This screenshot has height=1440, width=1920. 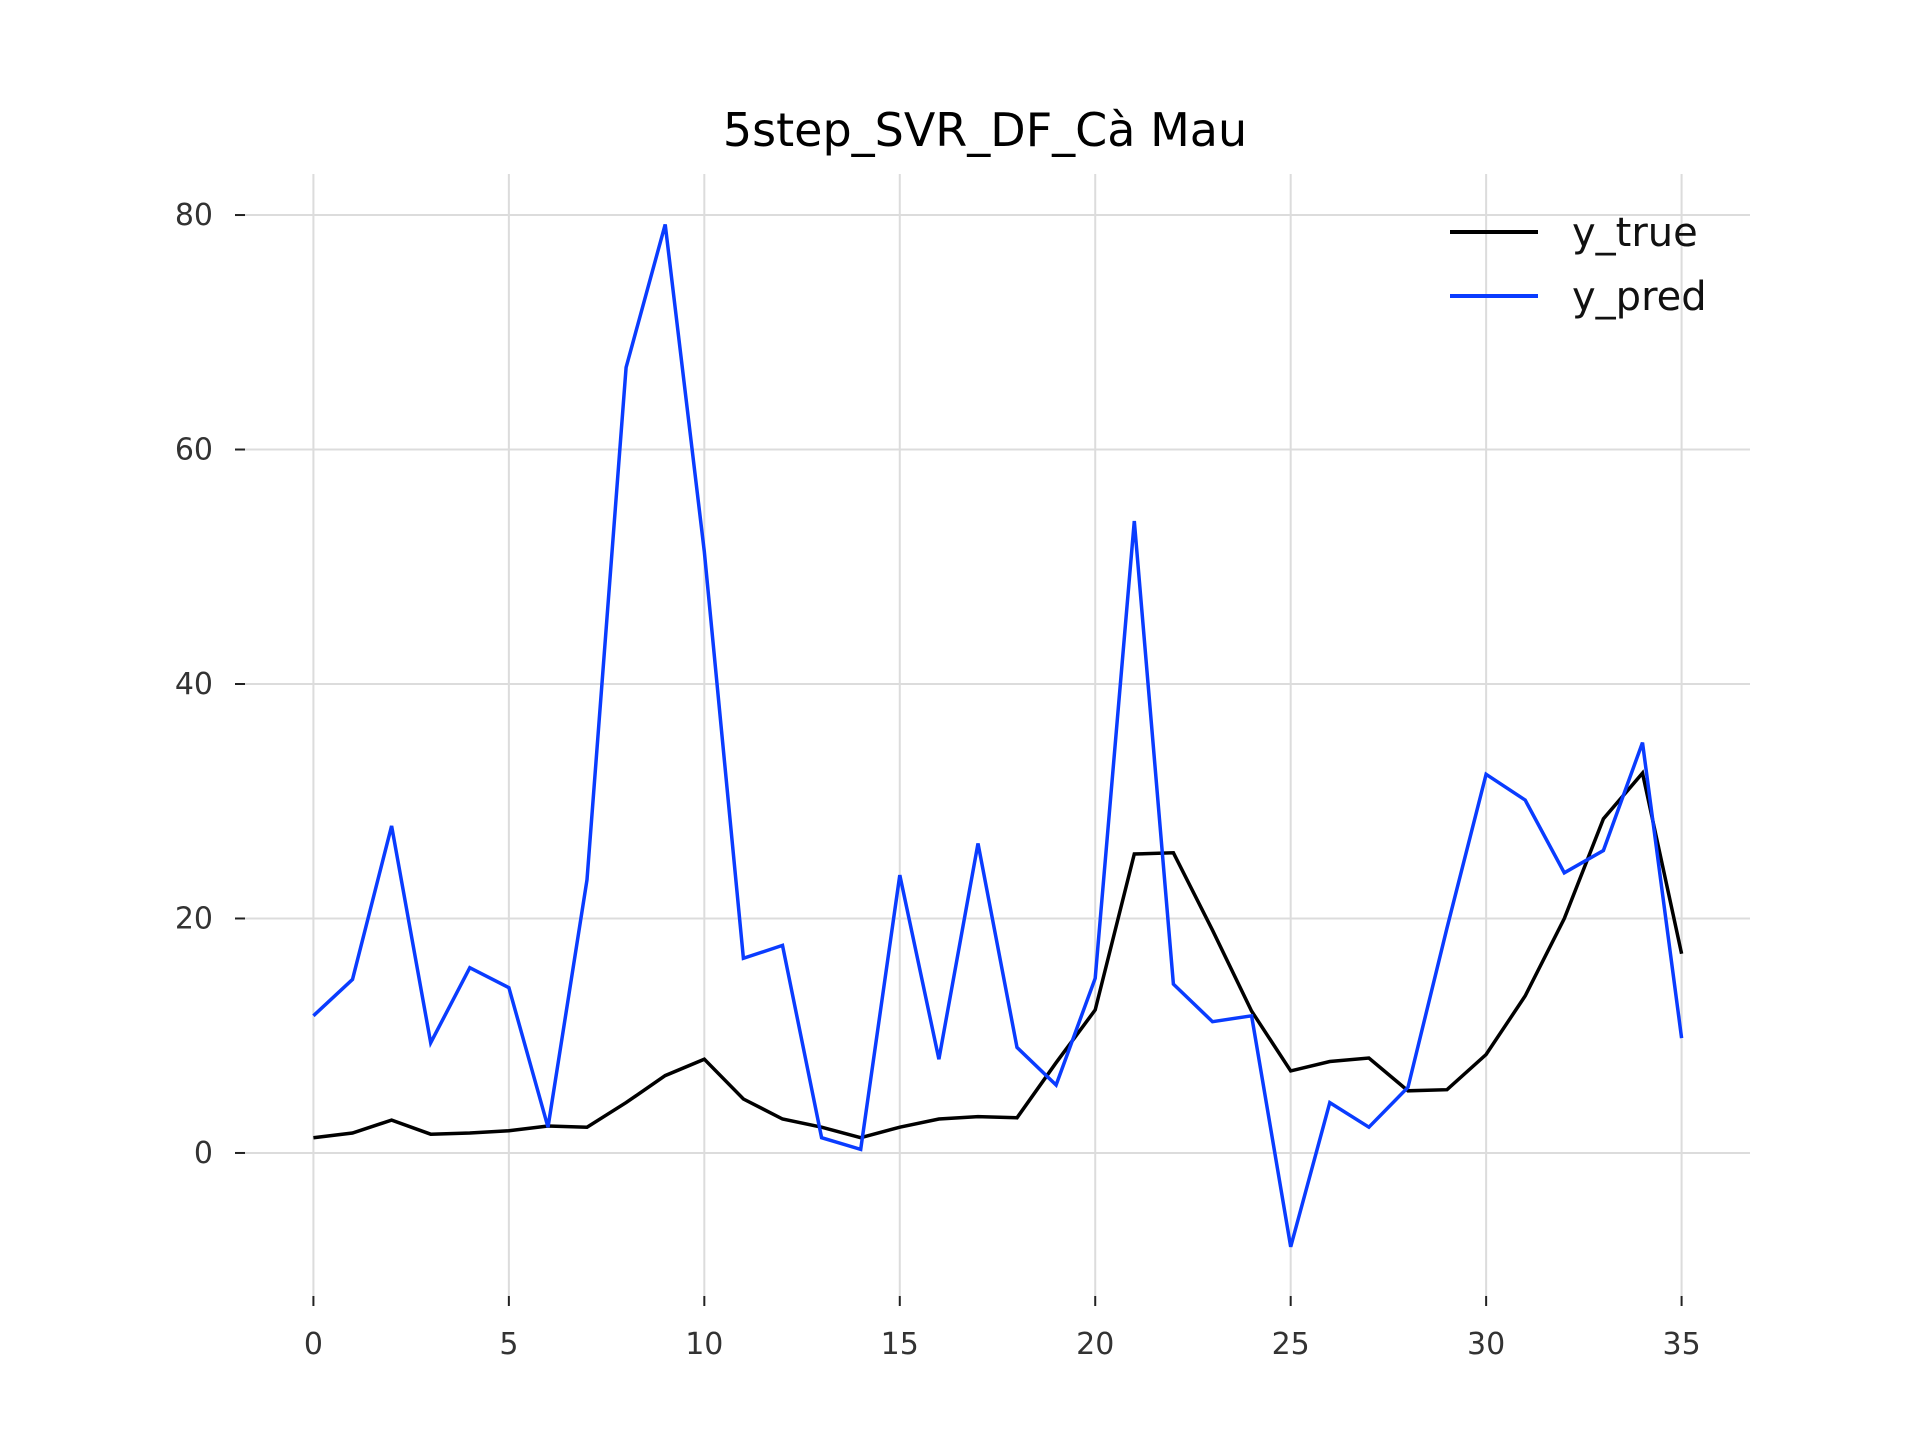 I want to click on legend: y_true y_pred, so click(x=1578, y=265).